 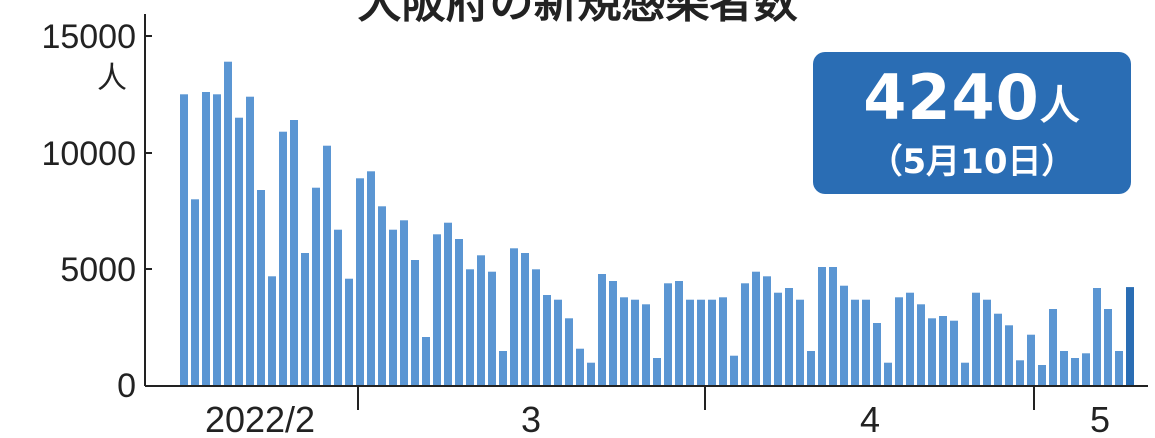 What do you see at coordinates (260, 418) in the screenshot?
I see `x-tick-label-feb: 2022/2` at bounding box center [260, 418].